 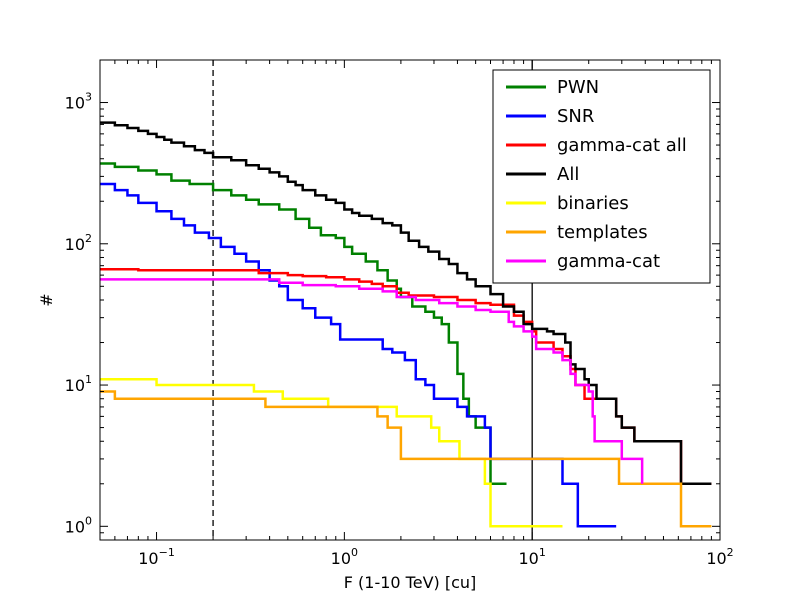 I want to click on legend-label-binaries: binaries, so click(x=593, y=203).